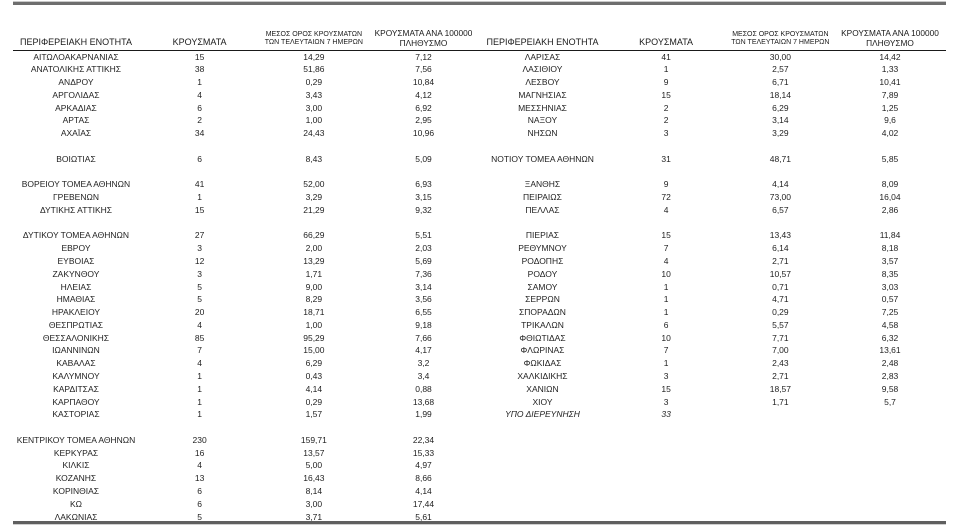 This screenshot has width=958, height=532. I want to click on region-name-cell: ΘΕΣΣΑΛΟΝΙΚΗΣ, so click(76, 337).